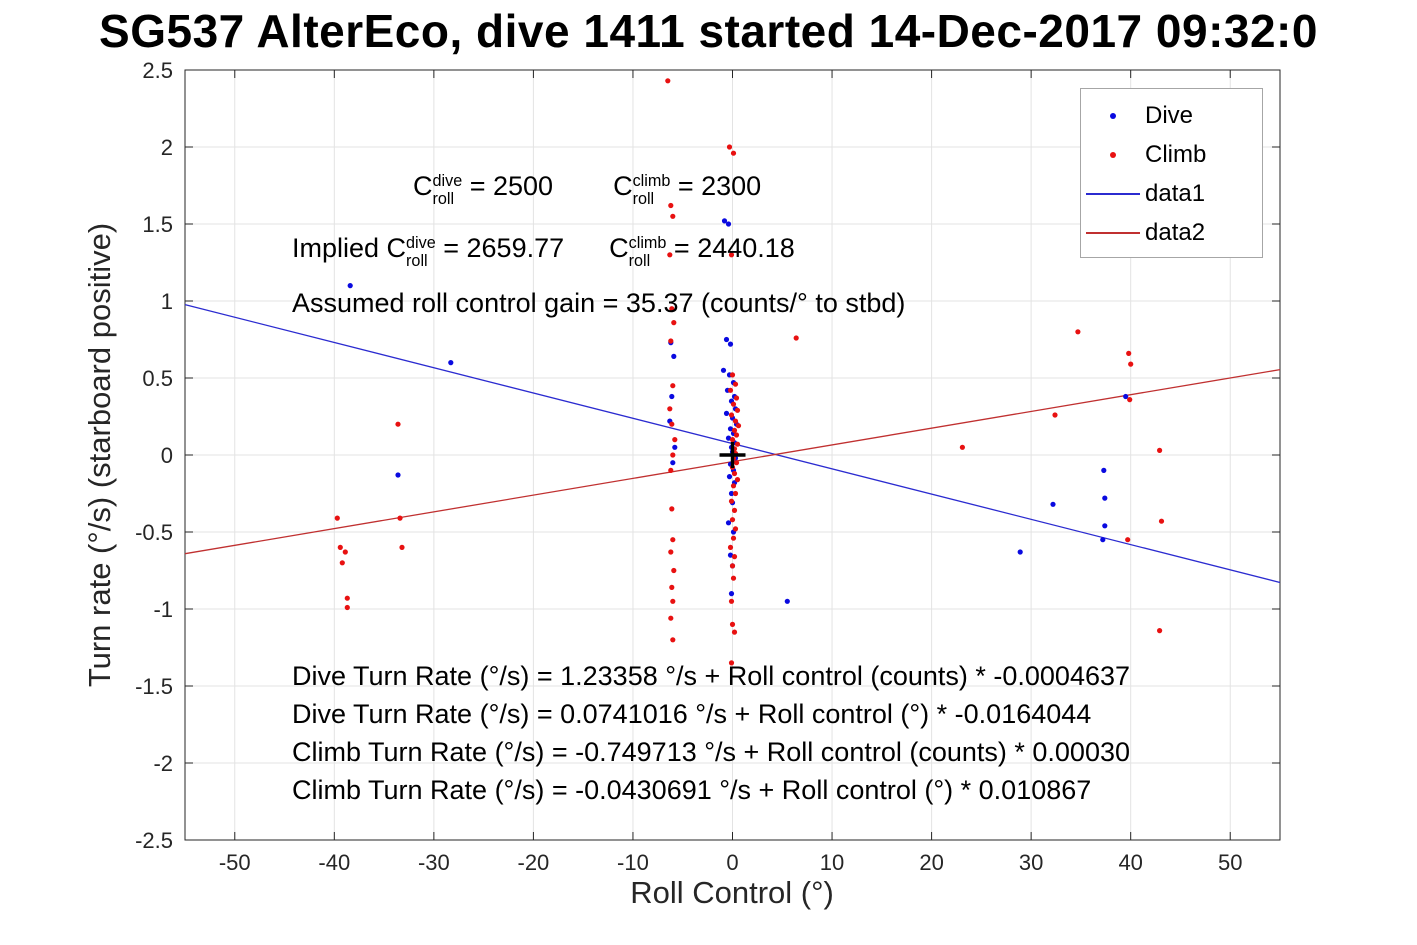  I want to click on legend-entry-climb: Climb, so click(1171, 154).